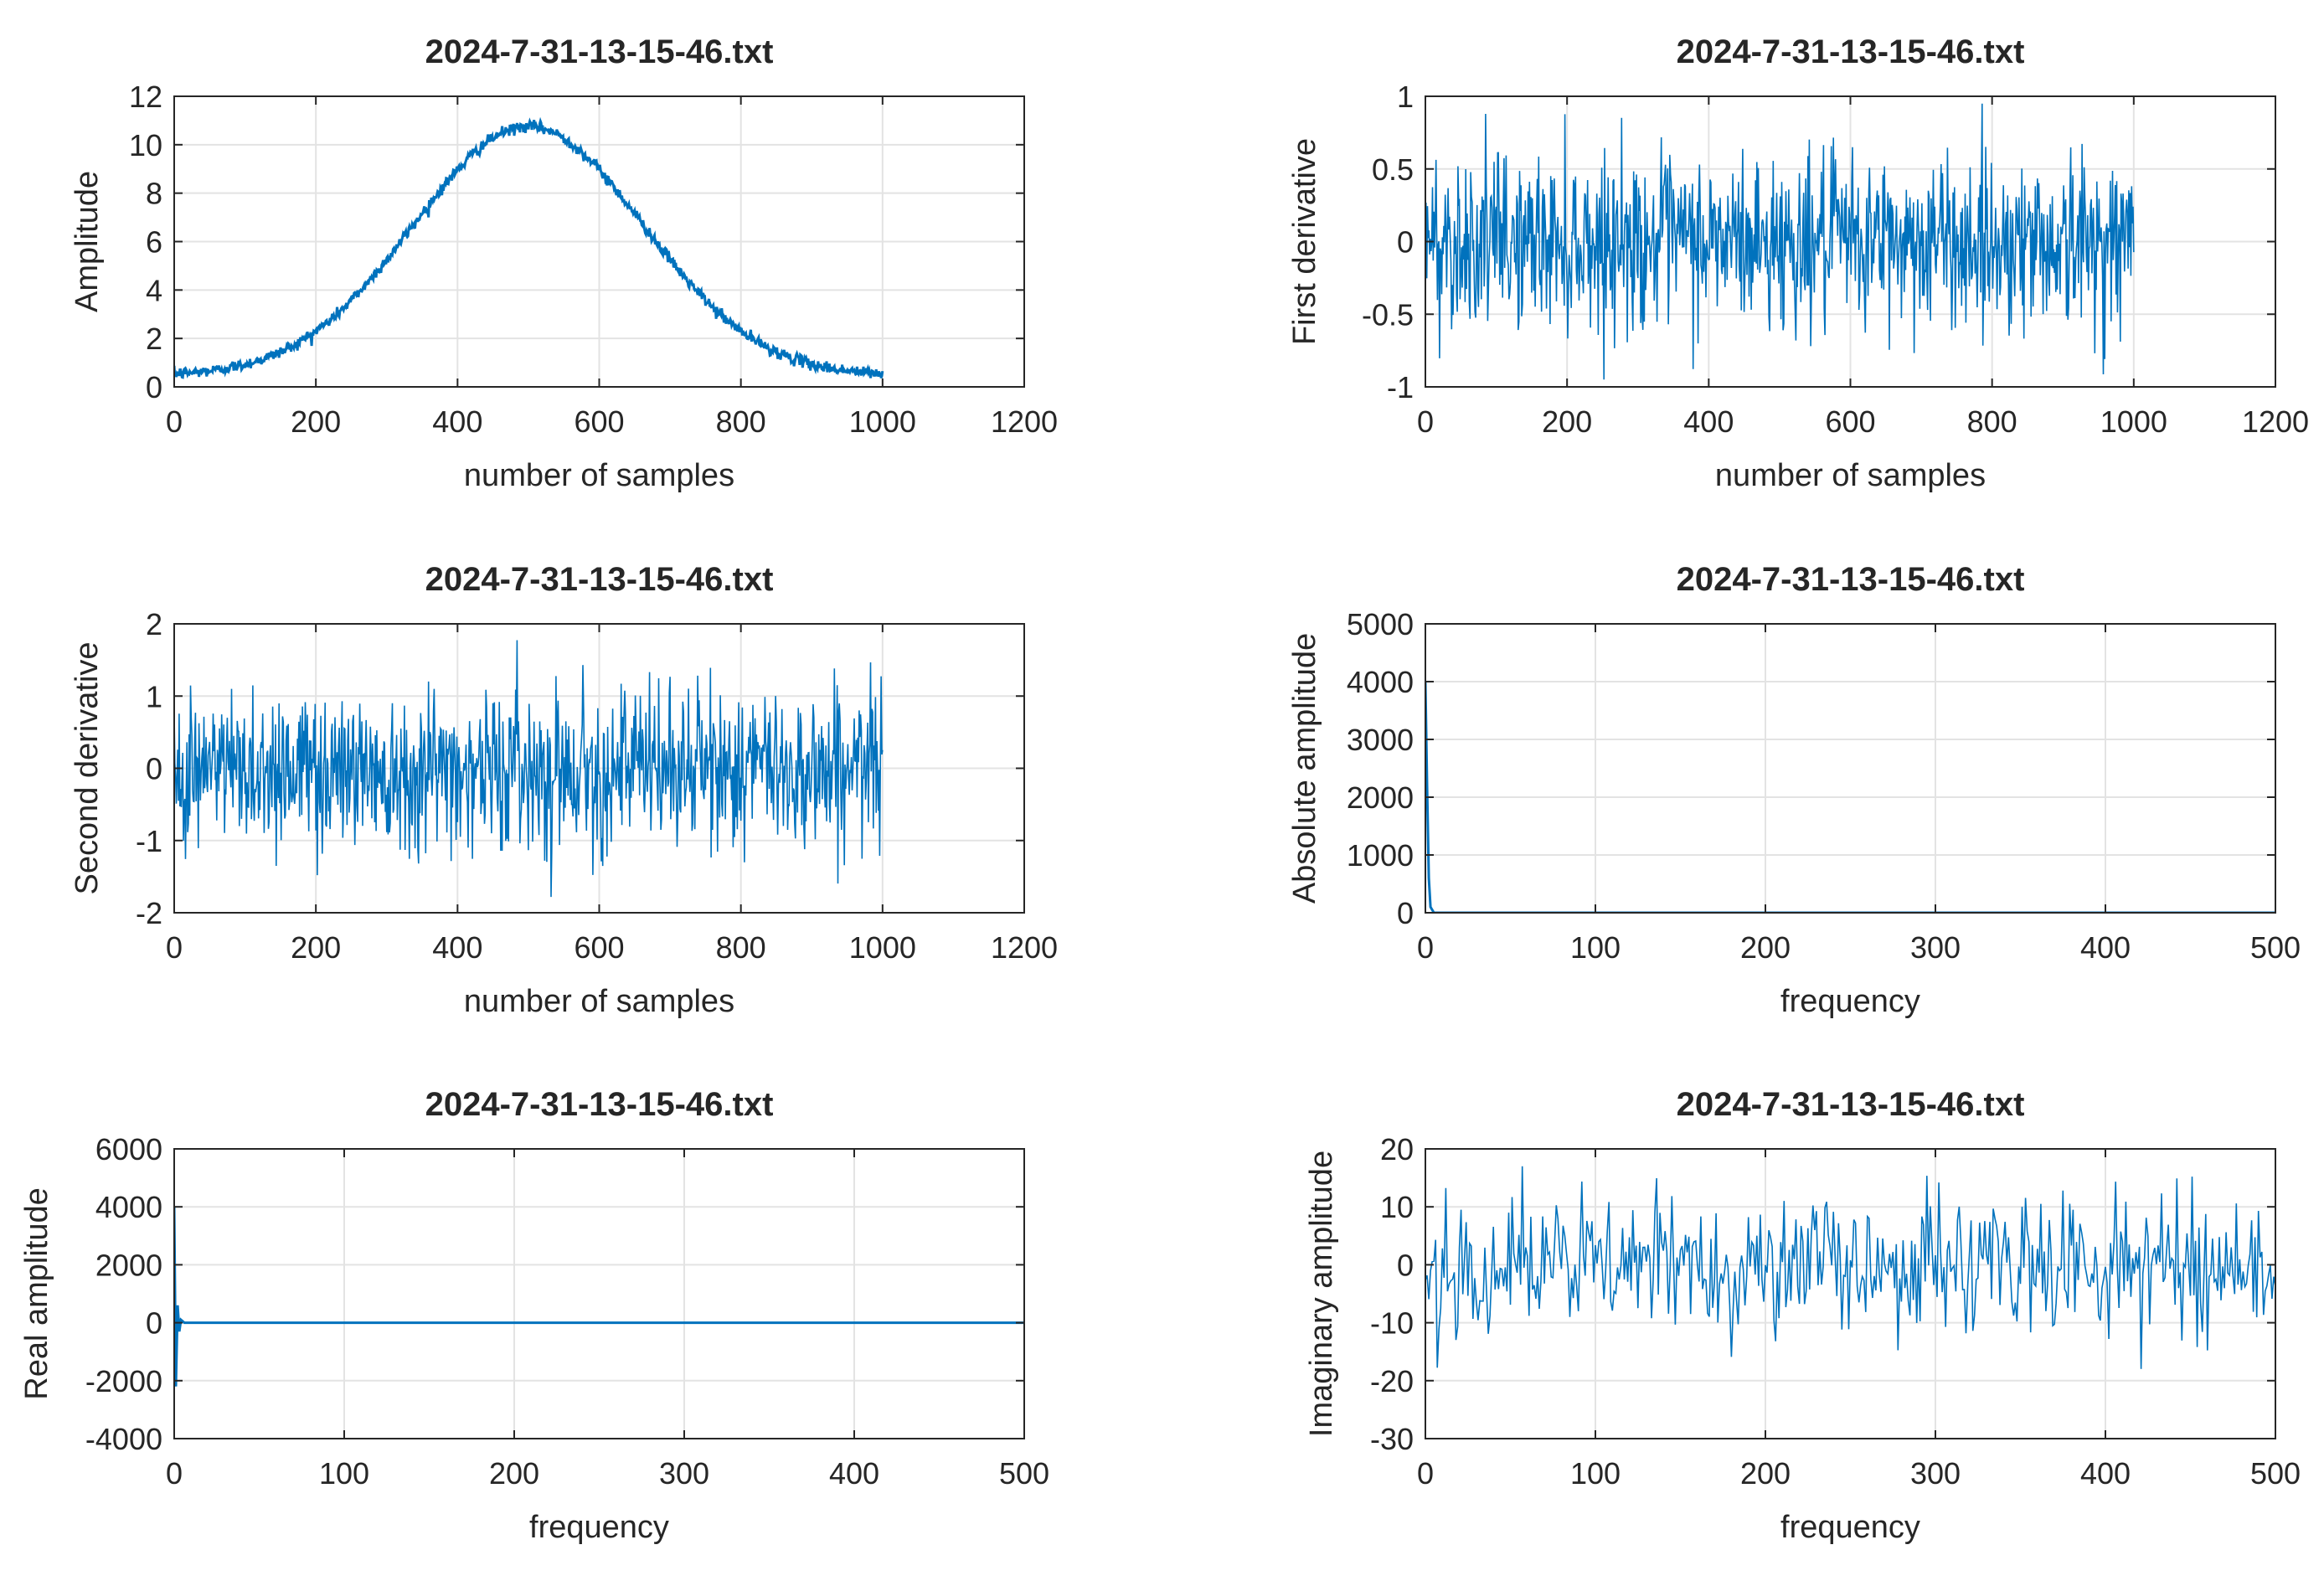 The image size is (2324, 1586). What do you see at coordinates (36, 1293) in the screenshot?
I see `y-axis-label: Real amplitude` at bounding box center [36, 1293].